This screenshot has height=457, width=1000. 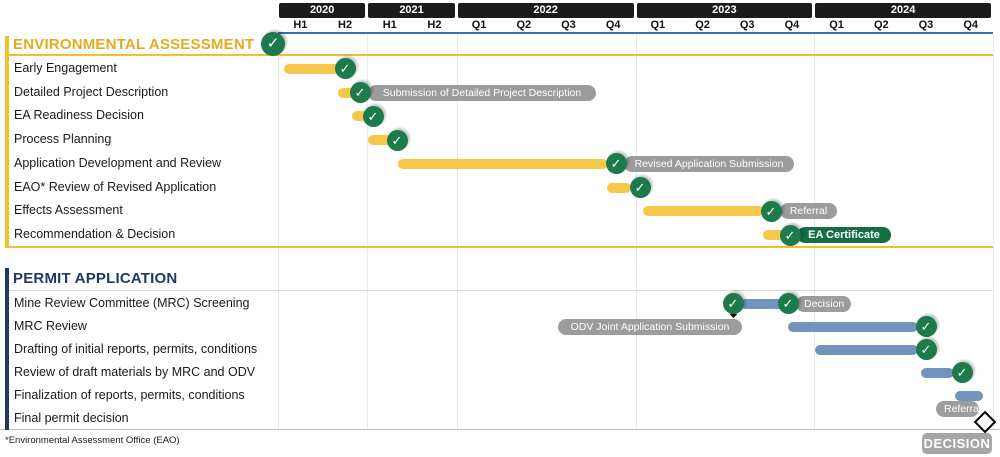 What do you see at coordinates (499, 55) in the screenshot?
I see `ea-section-underline` at bounding box center [499, 55].